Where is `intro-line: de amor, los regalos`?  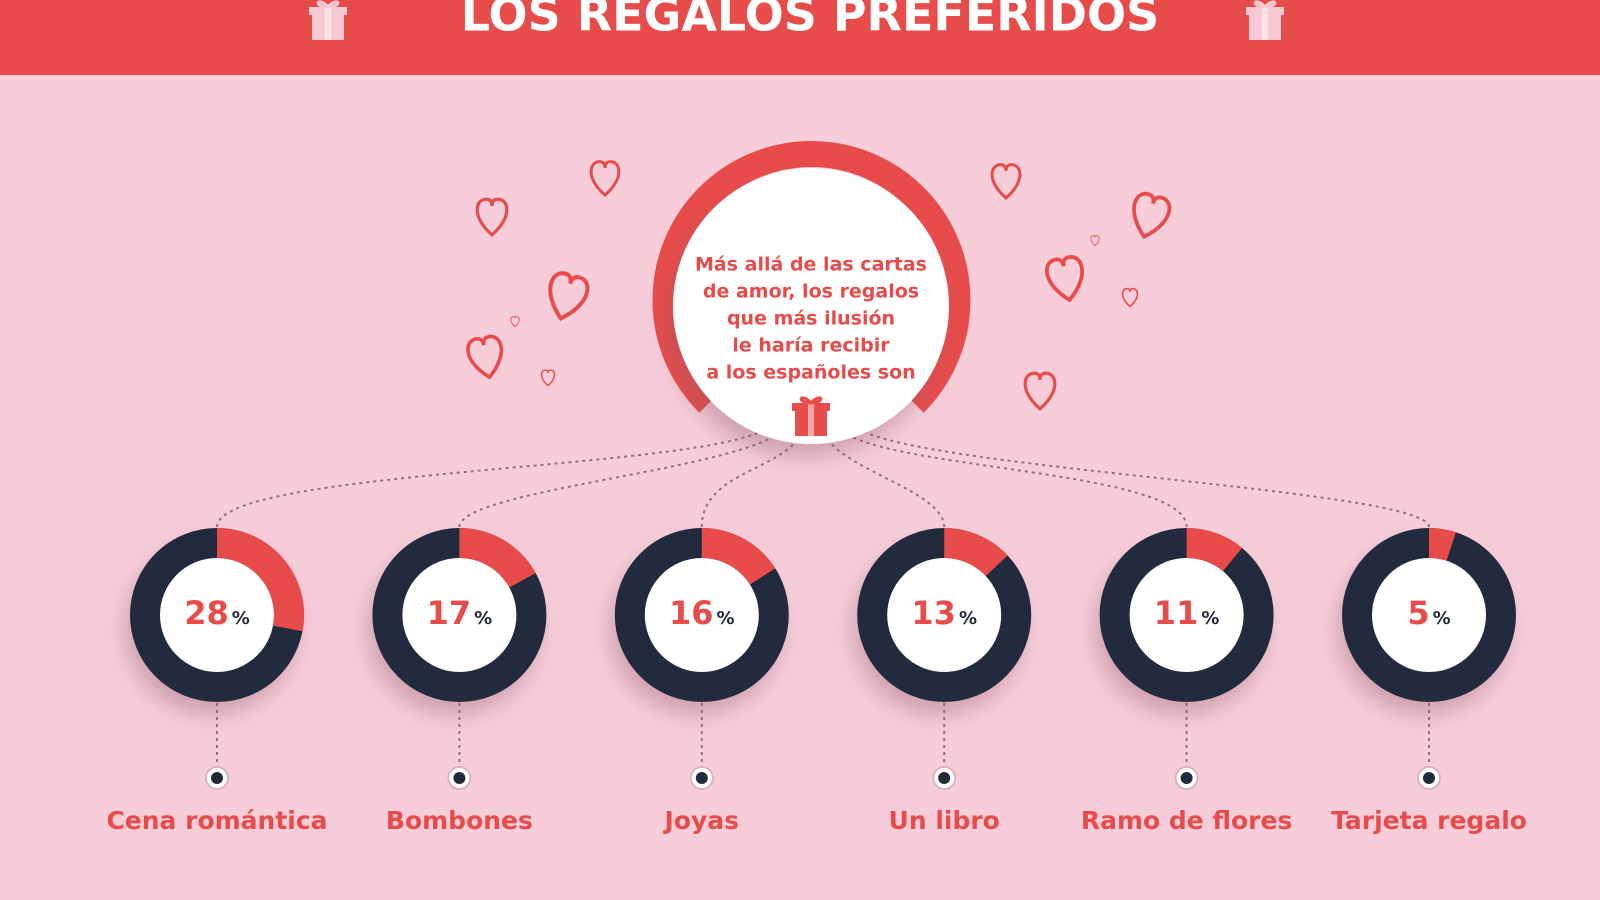
intro-line: de amor, los regalos is located at coordinates (811, 292).